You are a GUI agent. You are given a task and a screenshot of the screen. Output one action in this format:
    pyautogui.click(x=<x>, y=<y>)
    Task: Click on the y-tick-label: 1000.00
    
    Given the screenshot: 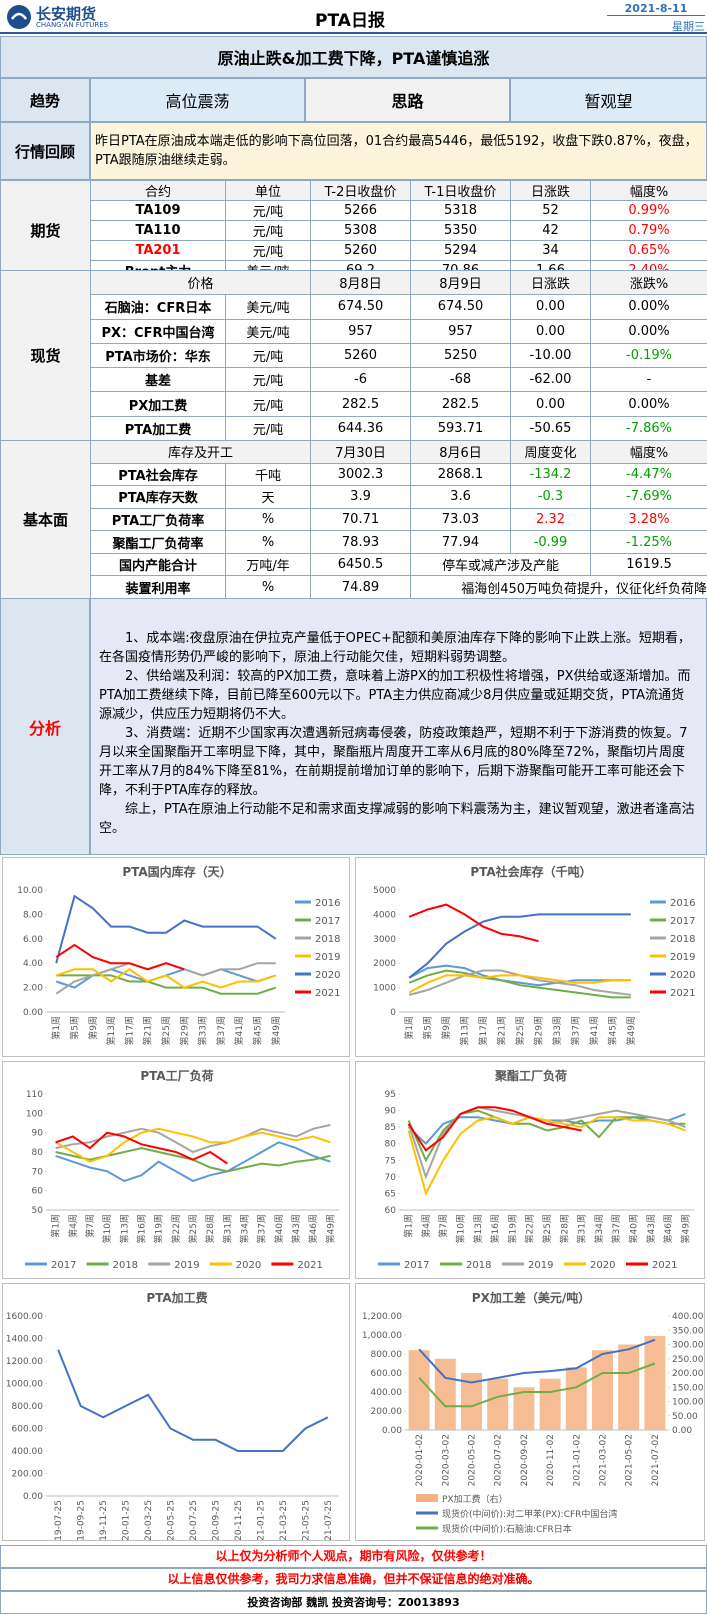 What is the action you would take?
    pyautogui.click(x=24, y=1385)
    